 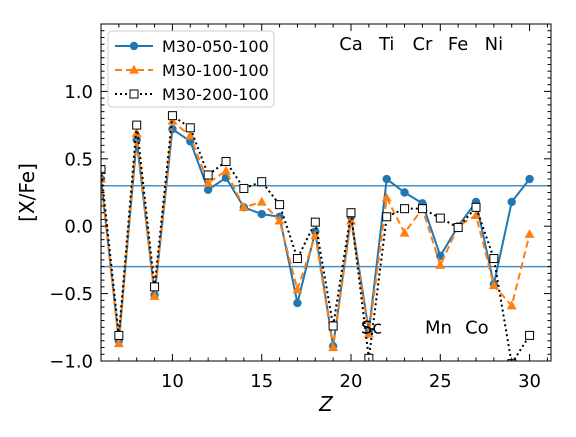 What do you see at coordinates (529, 381) in the screenshot?
I see `x-tick-label: 30` at bounding box center [529, 381].